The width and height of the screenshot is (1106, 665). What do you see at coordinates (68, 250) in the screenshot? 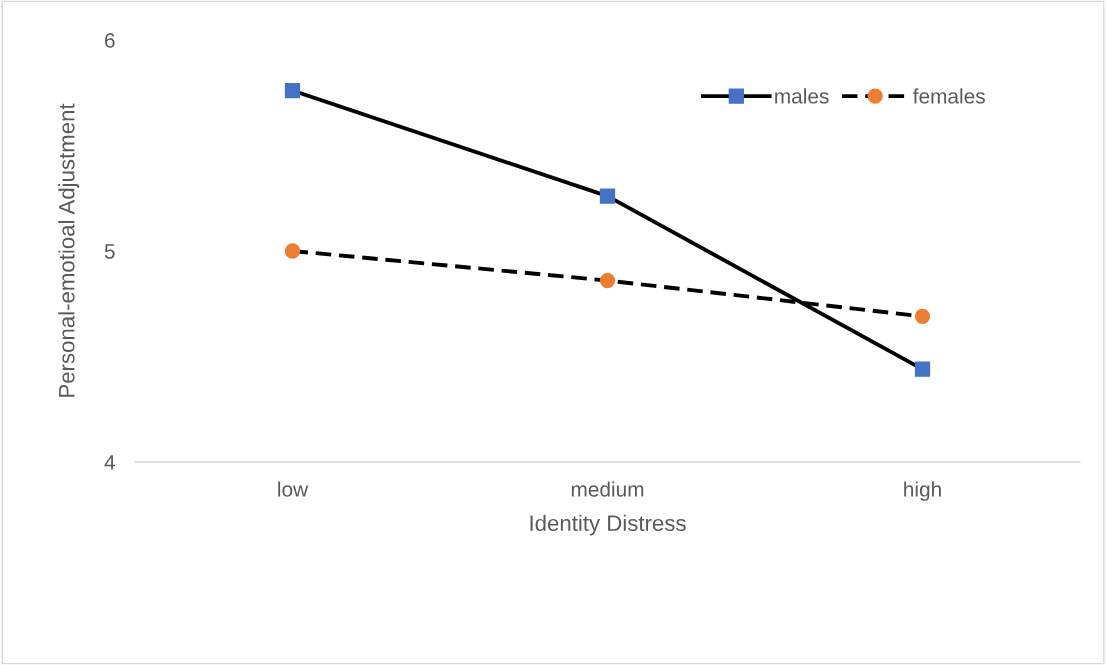
I see `y-axis-title: Personal-emotioal Adjustment` at bounding box center [68, 250].